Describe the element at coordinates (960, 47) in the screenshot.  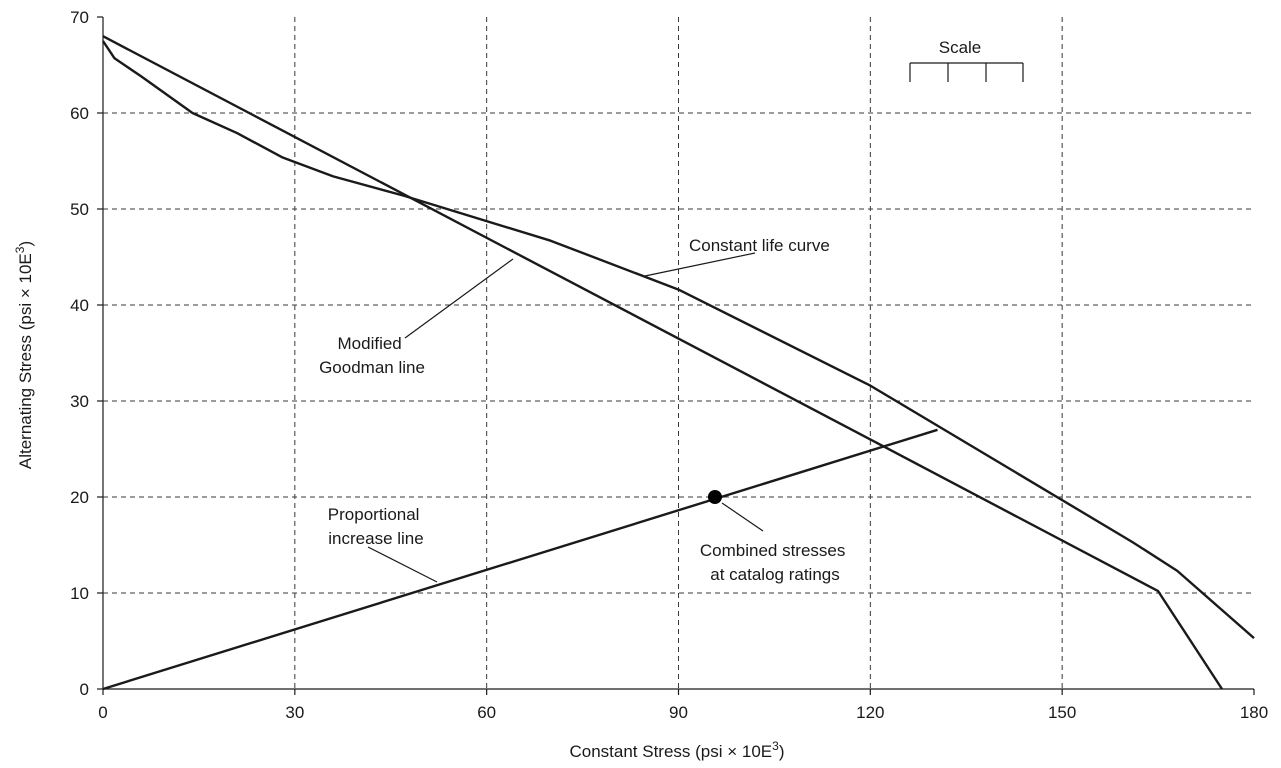
I see `scale-label: Scale` at that location.